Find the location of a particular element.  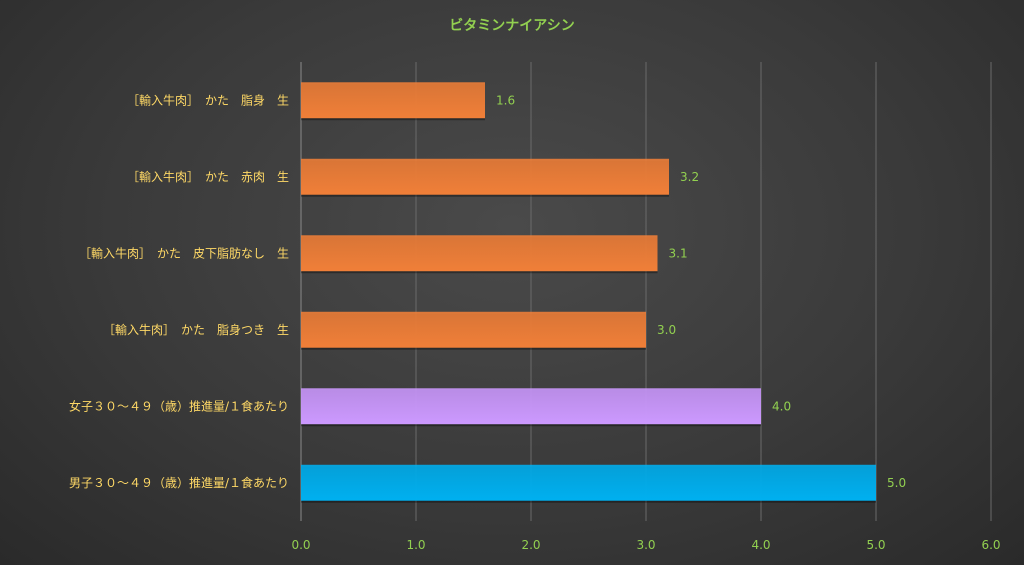

x-axis-ticks: 0.0 1.0 2.0 3.0 4.0 5.0 6.0 is located at coordinates (645, 545).